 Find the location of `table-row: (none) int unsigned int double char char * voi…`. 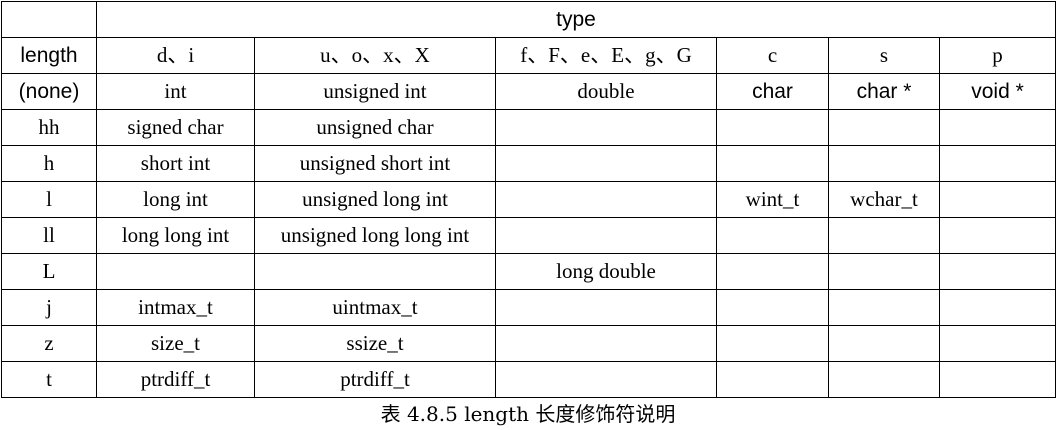

table-row: (none) int unsigned int double char char * voi… is located at coordinates (528, 91).